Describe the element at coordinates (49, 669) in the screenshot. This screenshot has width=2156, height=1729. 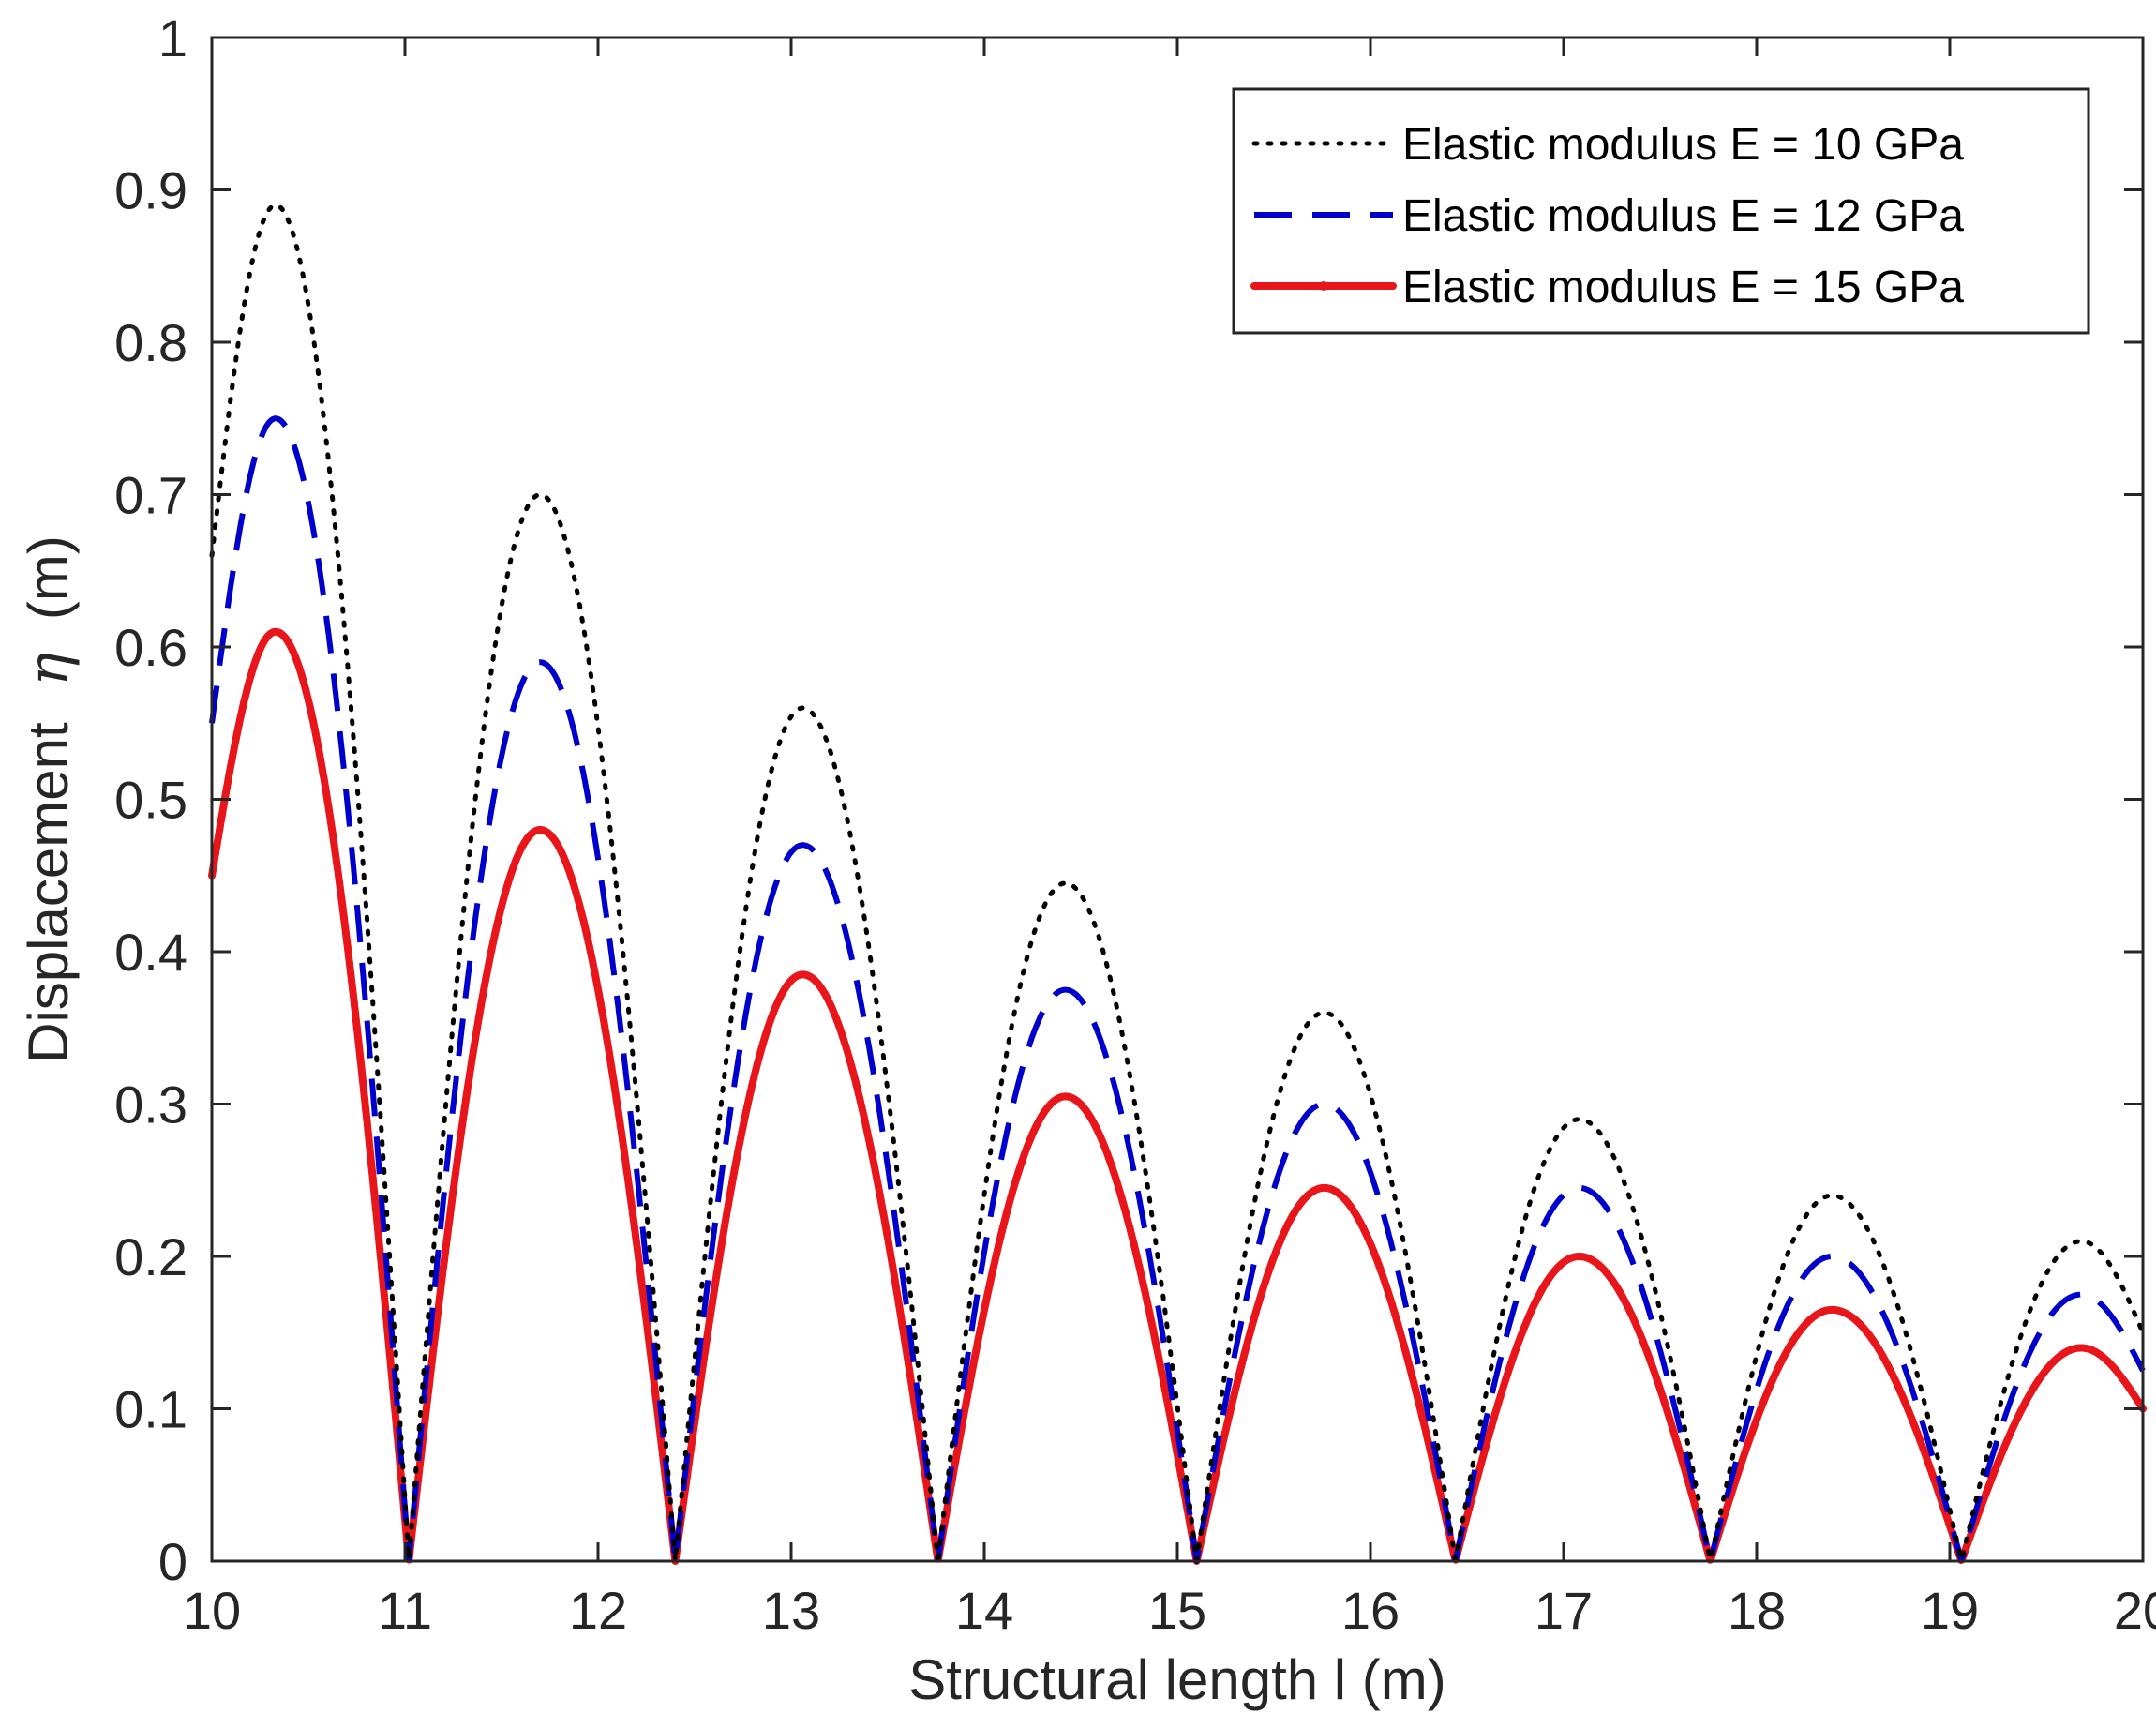
I see `y-axis-title-symbol: η` at that location.